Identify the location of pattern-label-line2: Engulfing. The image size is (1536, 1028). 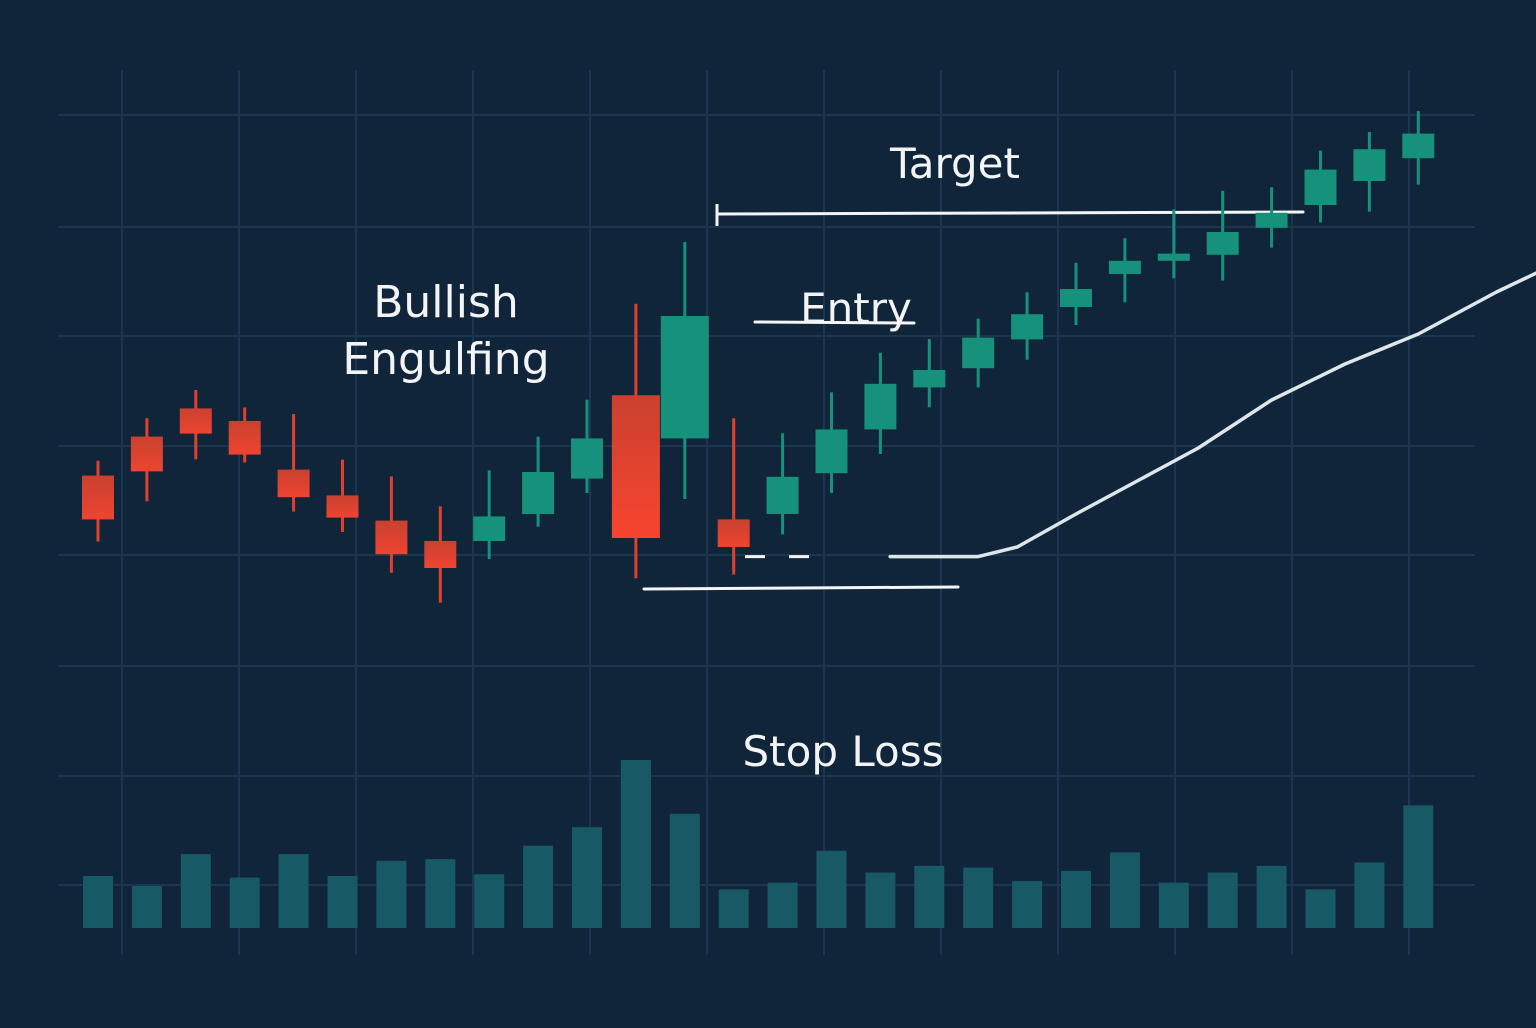
(445, 359).